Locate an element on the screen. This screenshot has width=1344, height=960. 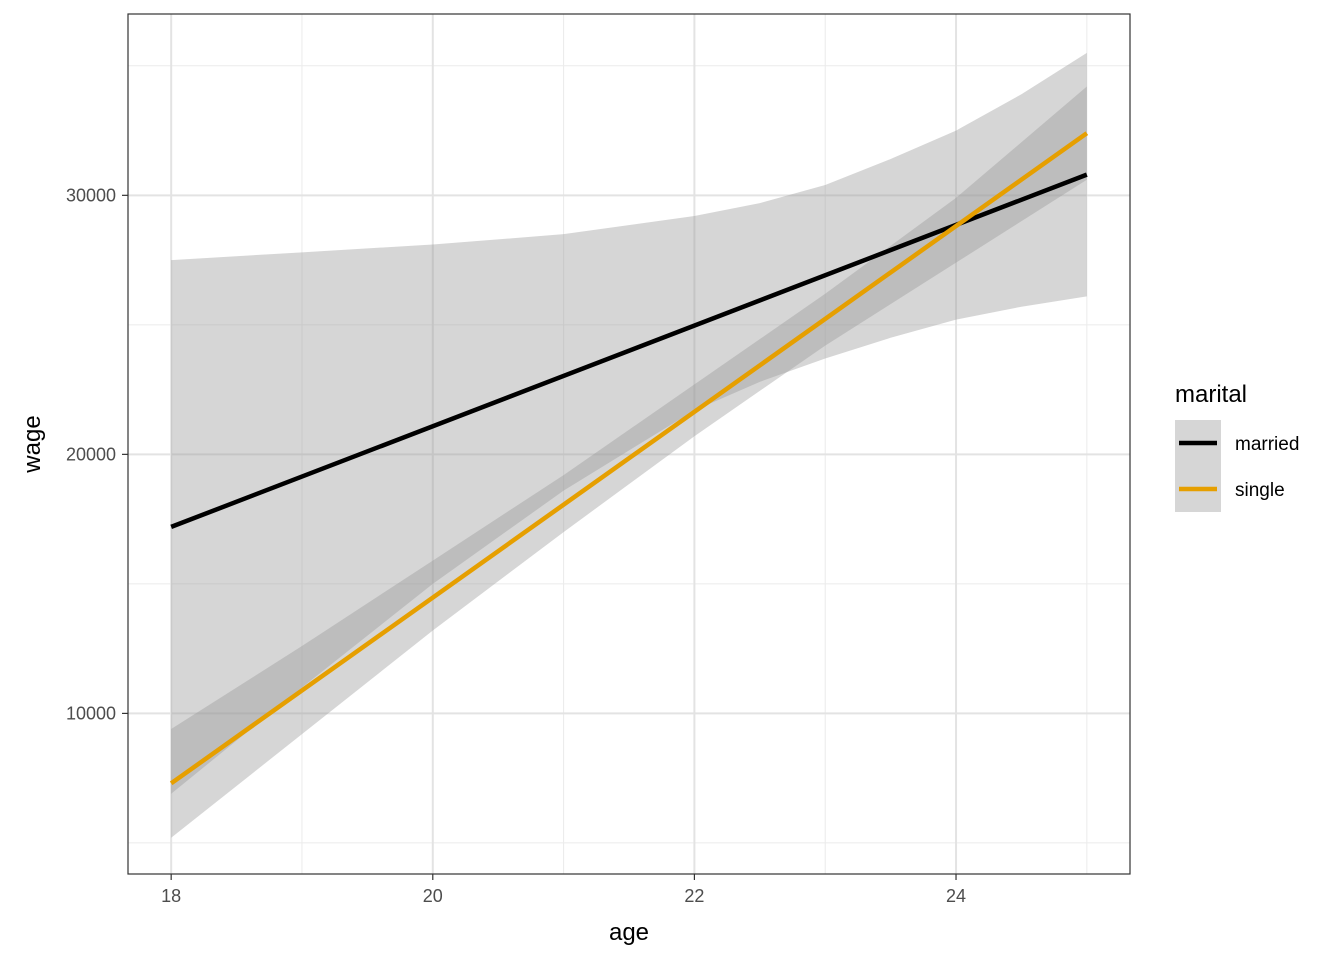
x-axis-title: age is located at coordinates (629, 932).